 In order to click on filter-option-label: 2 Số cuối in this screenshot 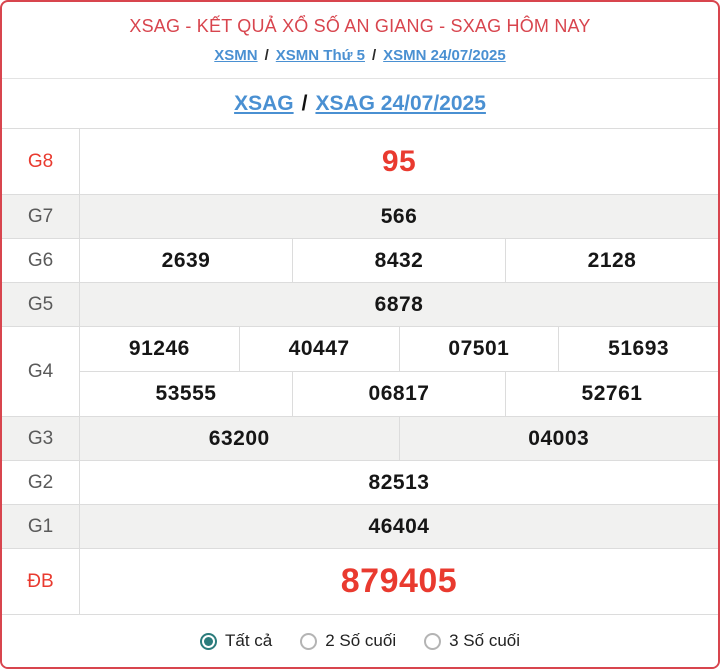, I will do `click(361, 640)`.